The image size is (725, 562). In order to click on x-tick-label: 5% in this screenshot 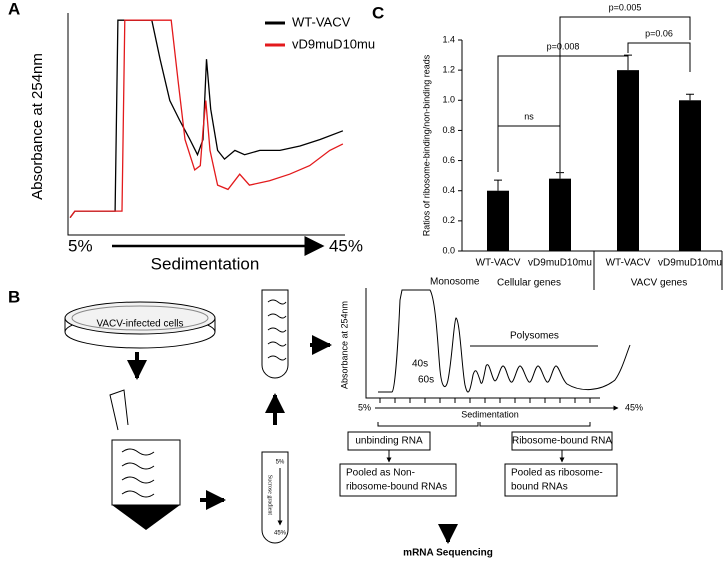, I will do `click(80, 245)`.